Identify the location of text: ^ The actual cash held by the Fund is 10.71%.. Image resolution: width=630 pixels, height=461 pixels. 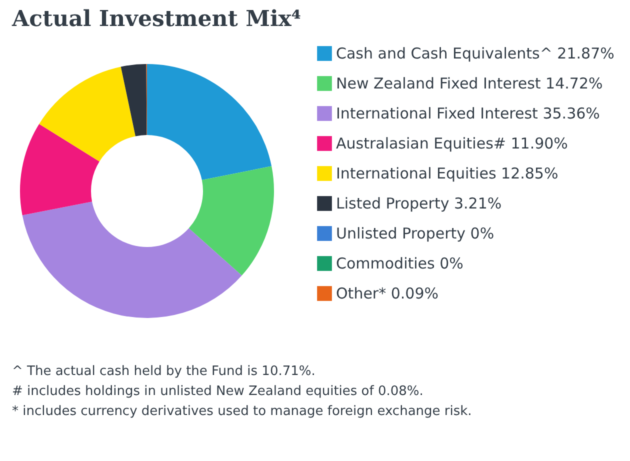
(164, 371).